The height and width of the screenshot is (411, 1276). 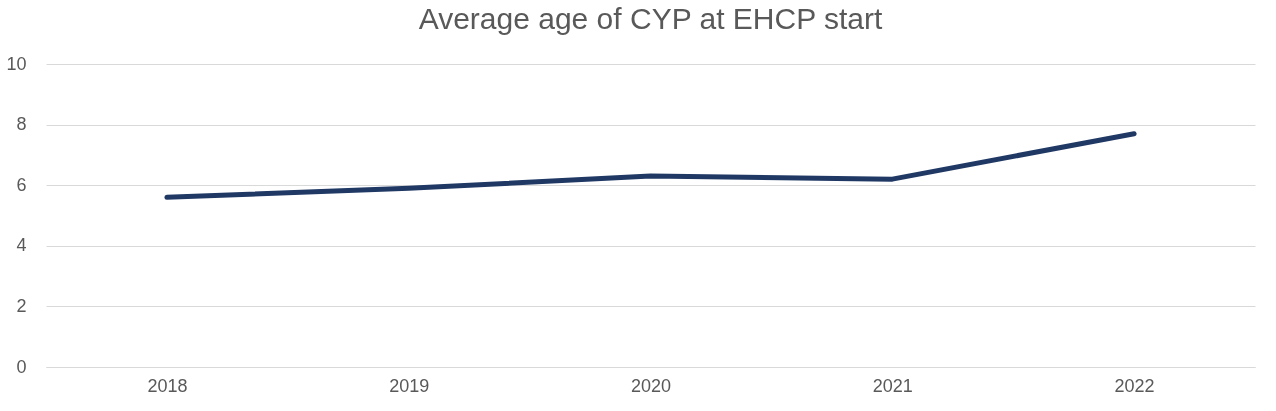 What do you see at coordinates (167, 385) in the screenshot?
I see `x-tick-label: 2018` at bounding box center [167, 385].